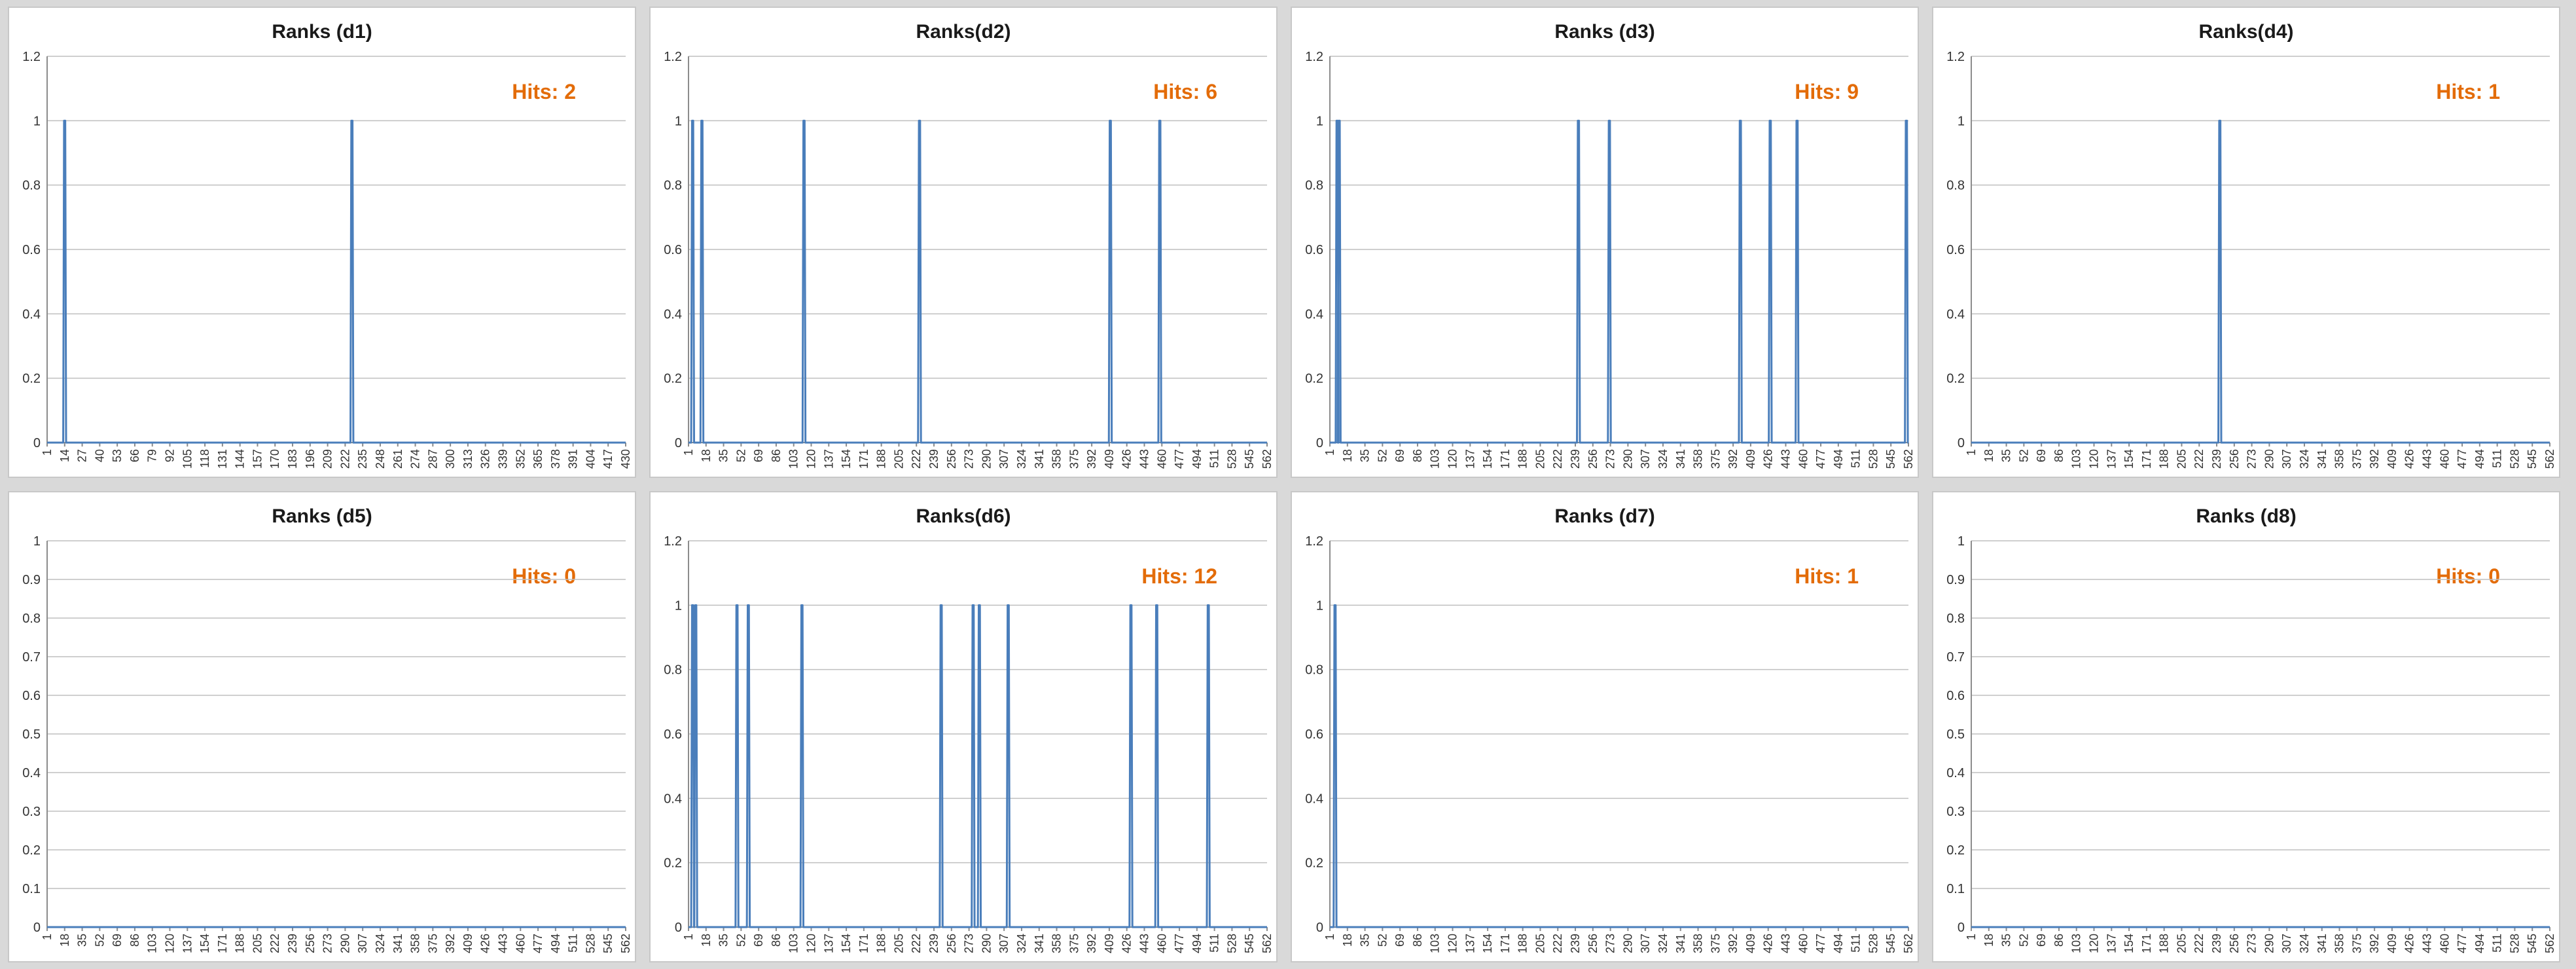 This screenshot has height=969, width=2576. What do you see at coordinates (963, 32) in the screenshot?
I see `chart-title: Ranks(d2)` at bounding box center [963, 32].